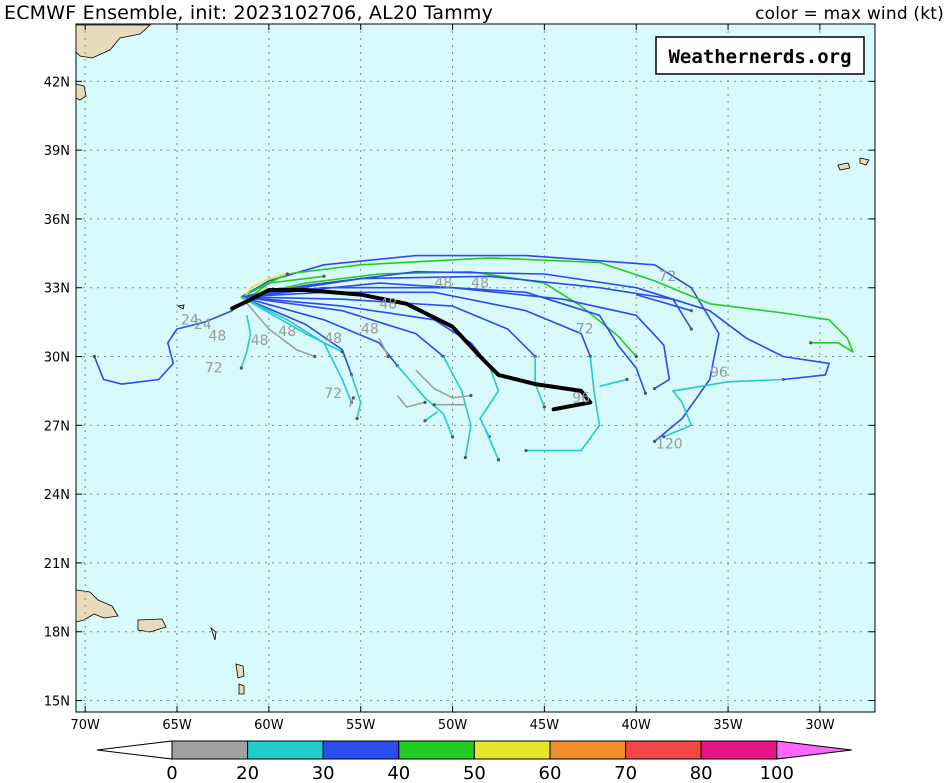  What do you see at coordinates (171, 773) in the screenshot?
I see `colorbar-label: 0` at bounding box center [171, 773].